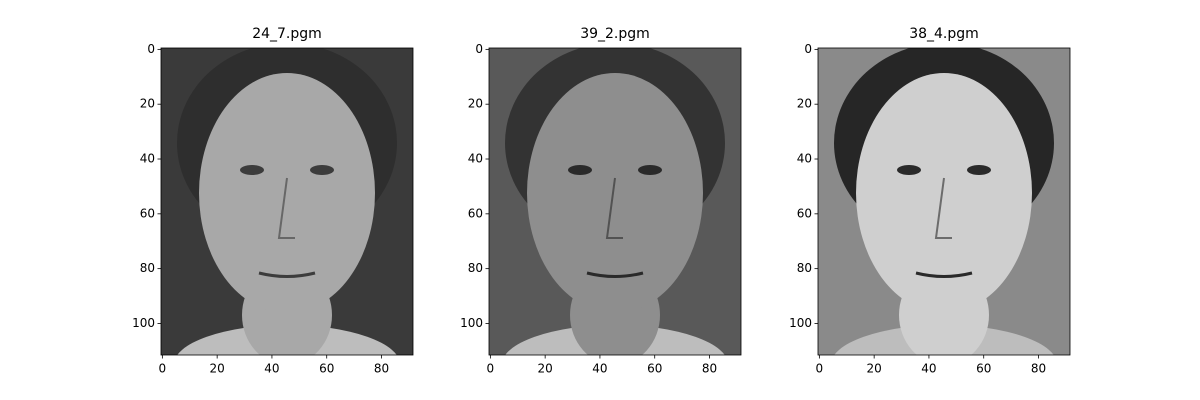 The width and height of the screenshot is (1200, 400). Describe the element at coordinates (287, 34) in the screenshot. I see `axes-title: 24_7.pgm` at that location.